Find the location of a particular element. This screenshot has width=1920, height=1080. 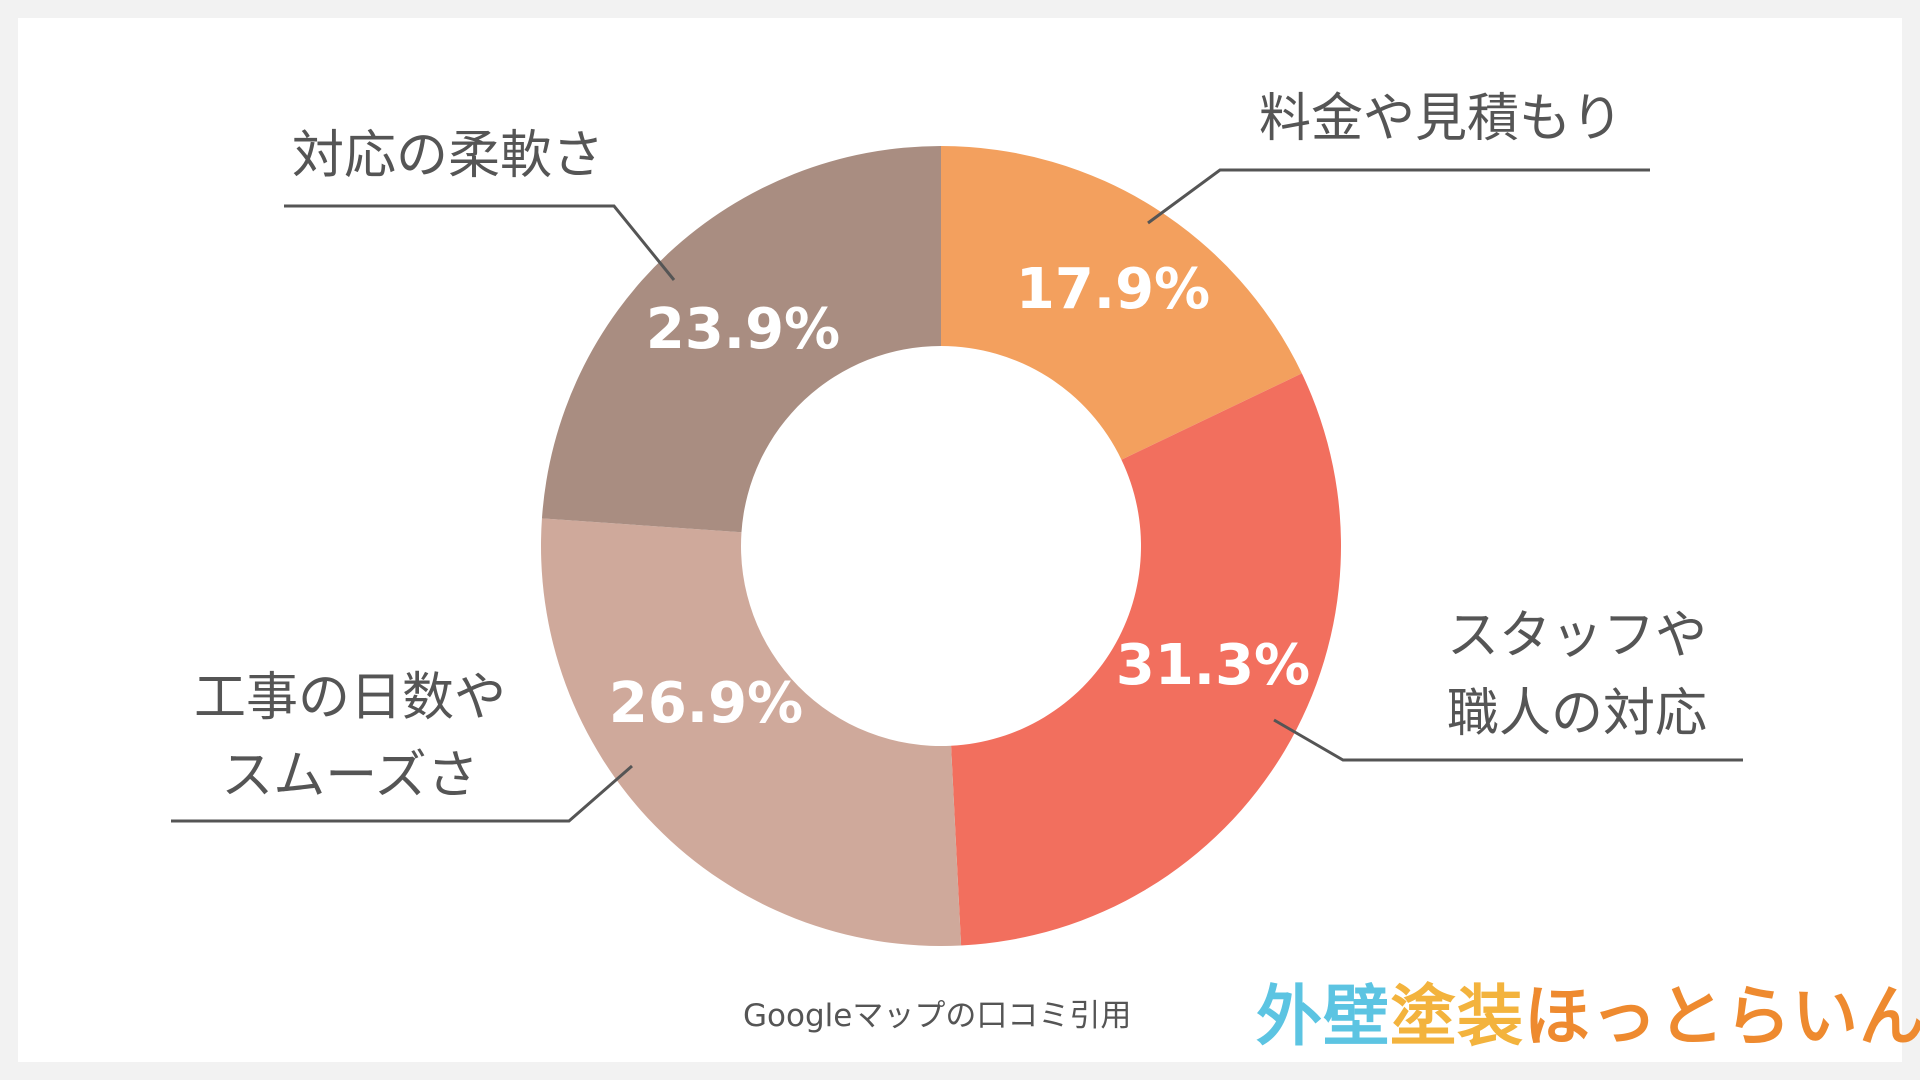

category-label-4-line-1: 対応の柔軟さ is located at coordinates (448, 156).